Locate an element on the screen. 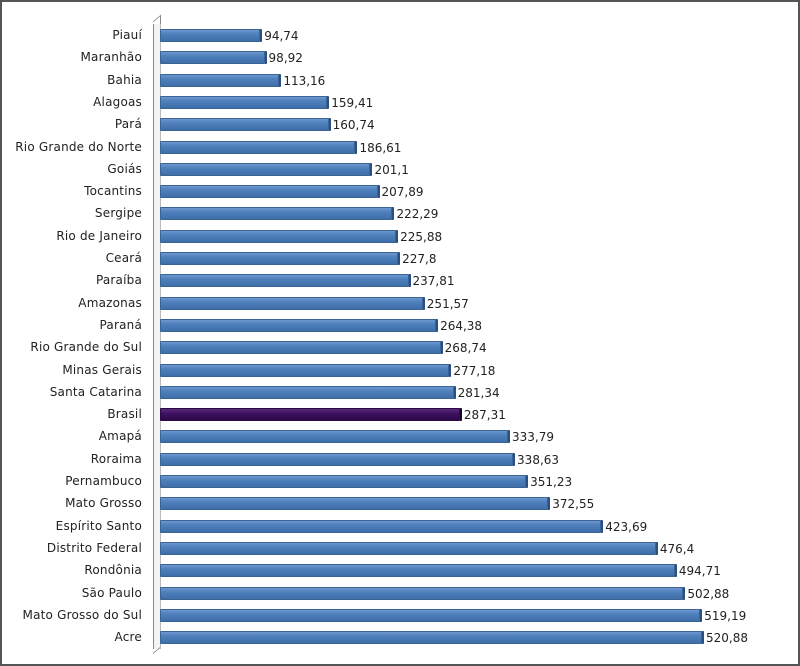  data-label: 227,8 is located at coordinates (419, 259).